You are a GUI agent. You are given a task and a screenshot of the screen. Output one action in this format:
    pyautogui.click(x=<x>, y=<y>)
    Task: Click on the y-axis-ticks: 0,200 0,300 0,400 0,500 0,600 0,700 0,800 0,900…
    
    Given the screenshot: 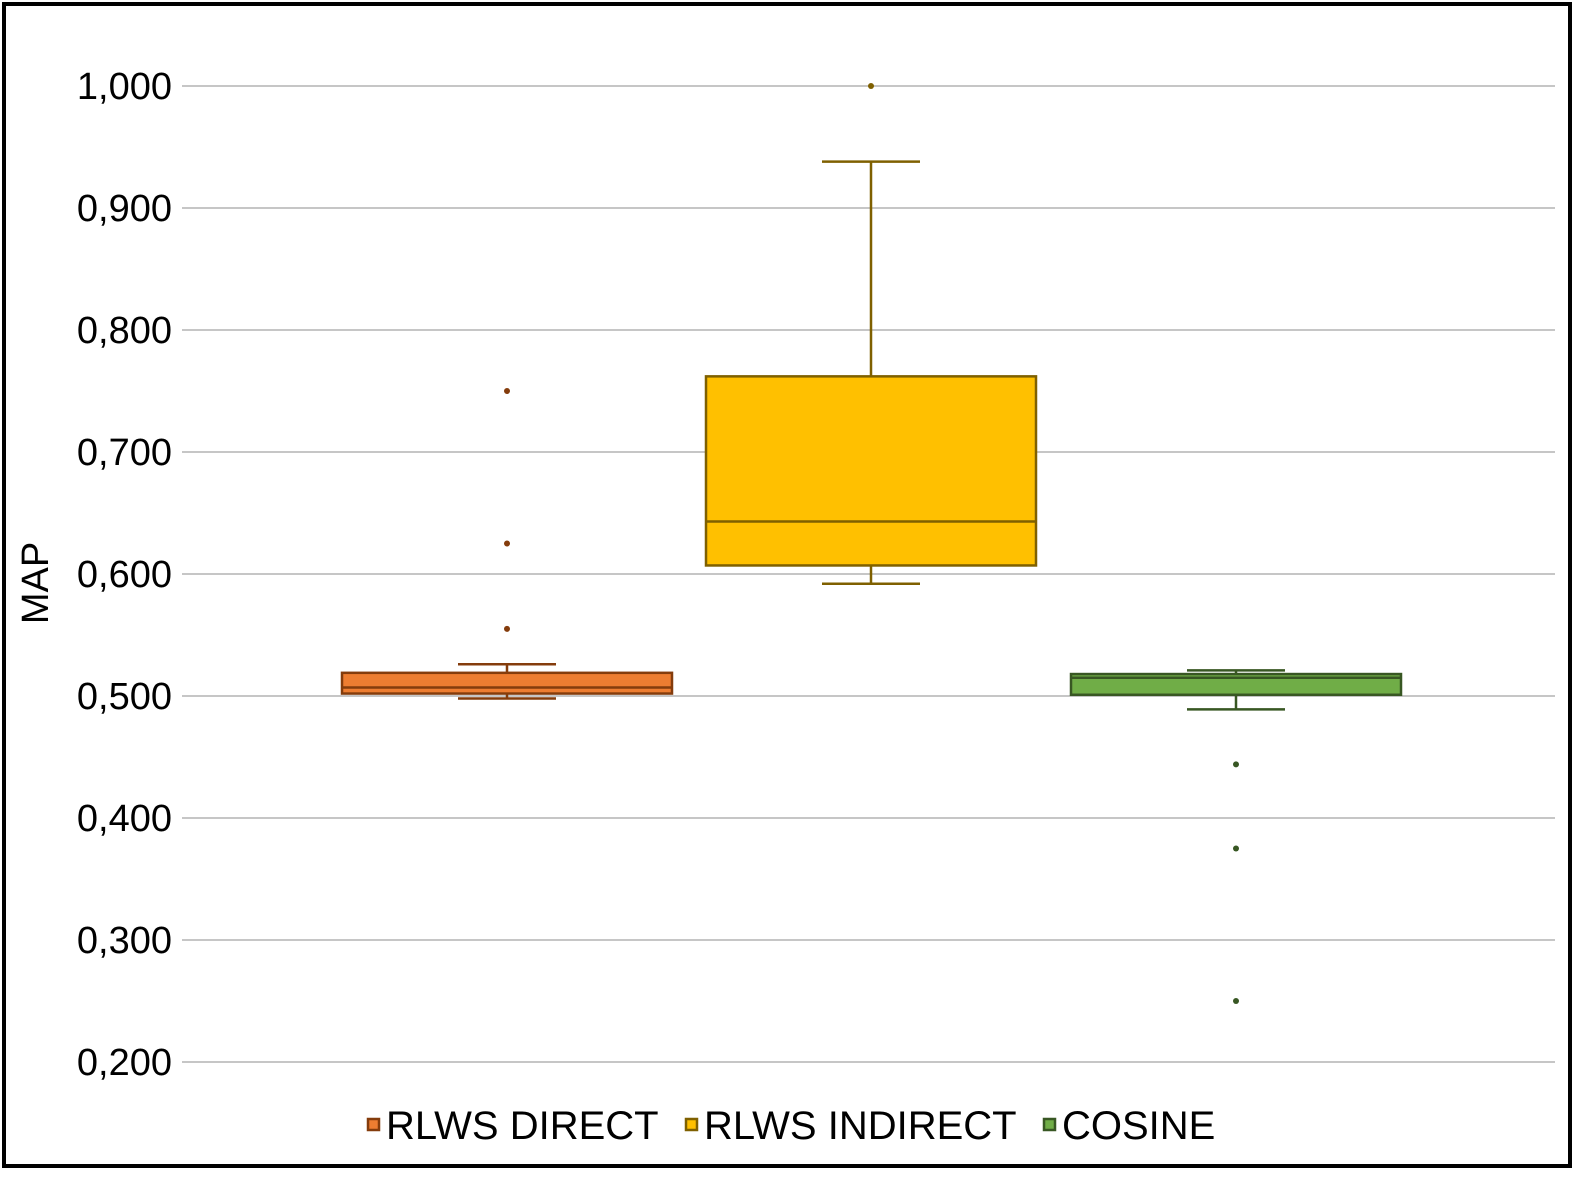 What is the action you would take?
    pyautogui.click(x=124, y=575)
    